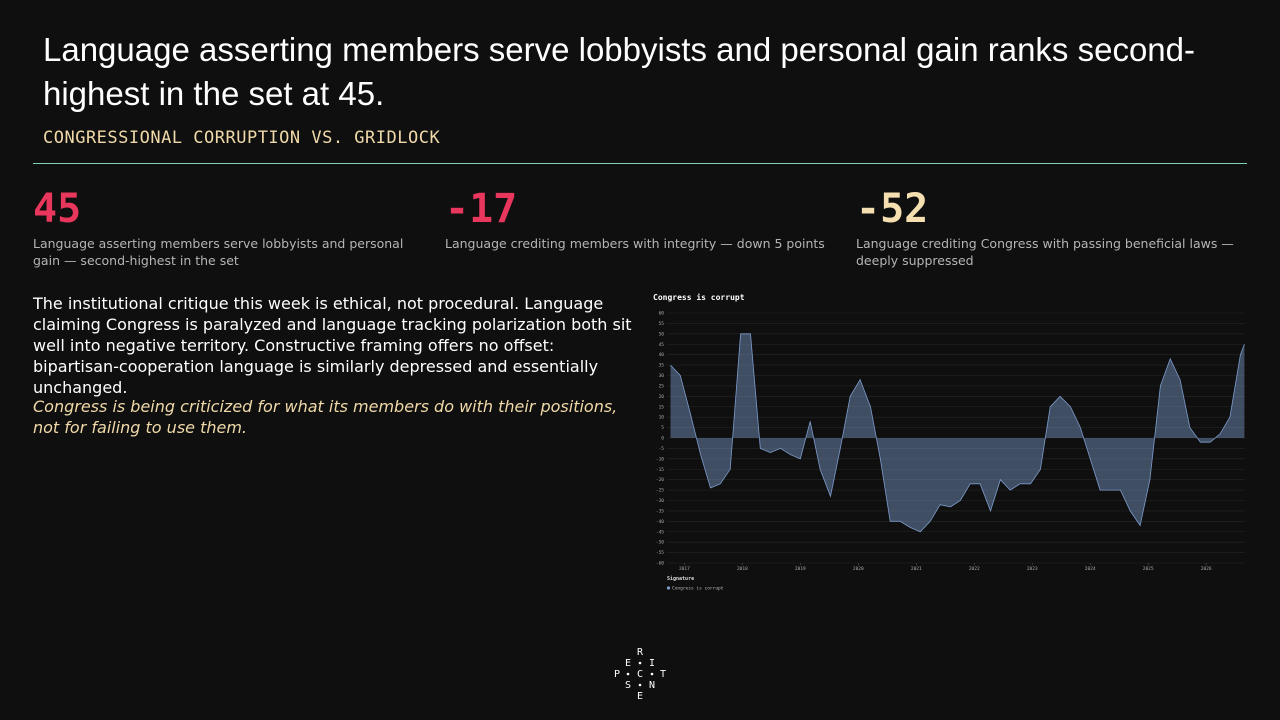 The width and height of the screenshot is (1280, 720). What do you see at coordinates (660, 532) in the screenshot?
I see `y-tick-label: -45` at bounding box center [660, 532].